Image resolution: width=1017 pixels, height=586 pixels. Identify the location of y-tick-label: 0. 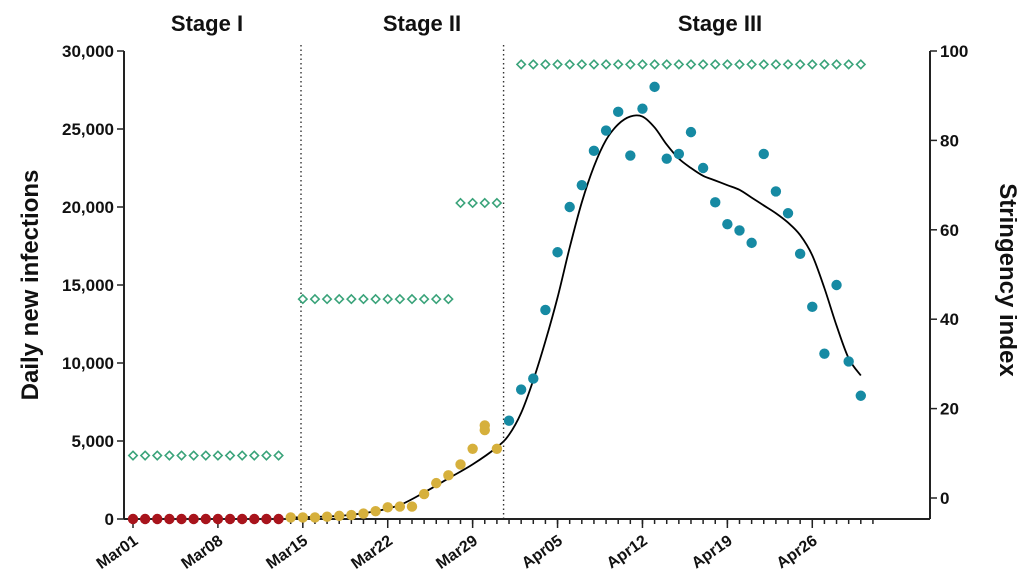
(109, 519).